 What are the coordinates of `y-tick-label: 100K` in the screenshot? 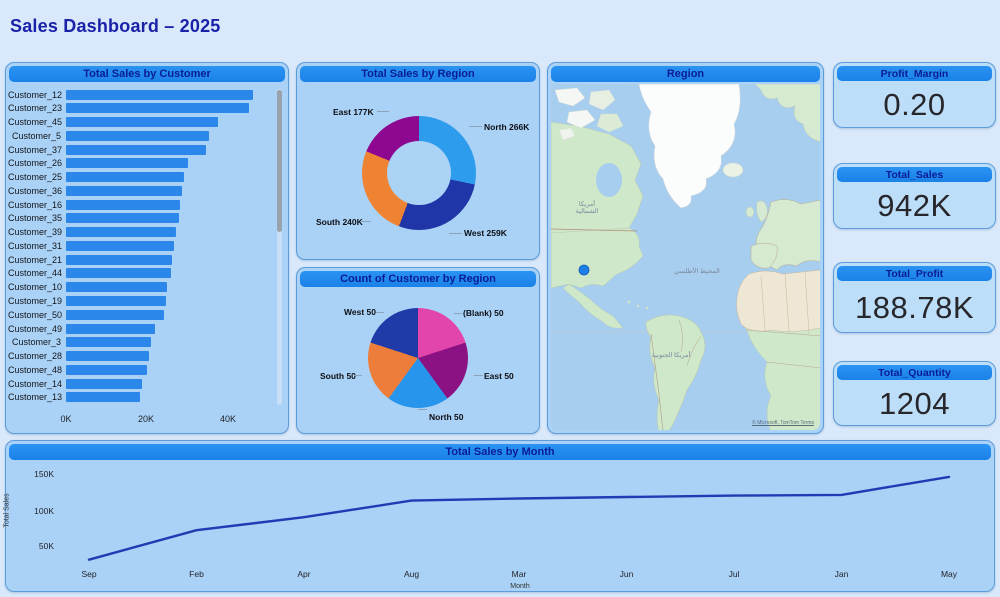 It's located at (44, 511).